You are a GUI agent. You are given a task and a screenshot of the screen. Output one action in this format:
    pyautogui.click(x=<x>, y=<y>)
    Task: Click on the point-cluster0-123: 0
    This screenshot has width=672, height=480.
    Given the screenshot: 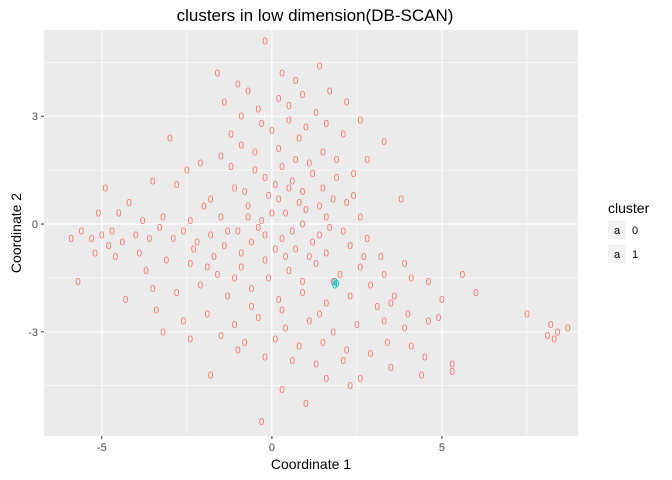 What is the action you would take?
    pyautogui.click(x=405, y=329)
    